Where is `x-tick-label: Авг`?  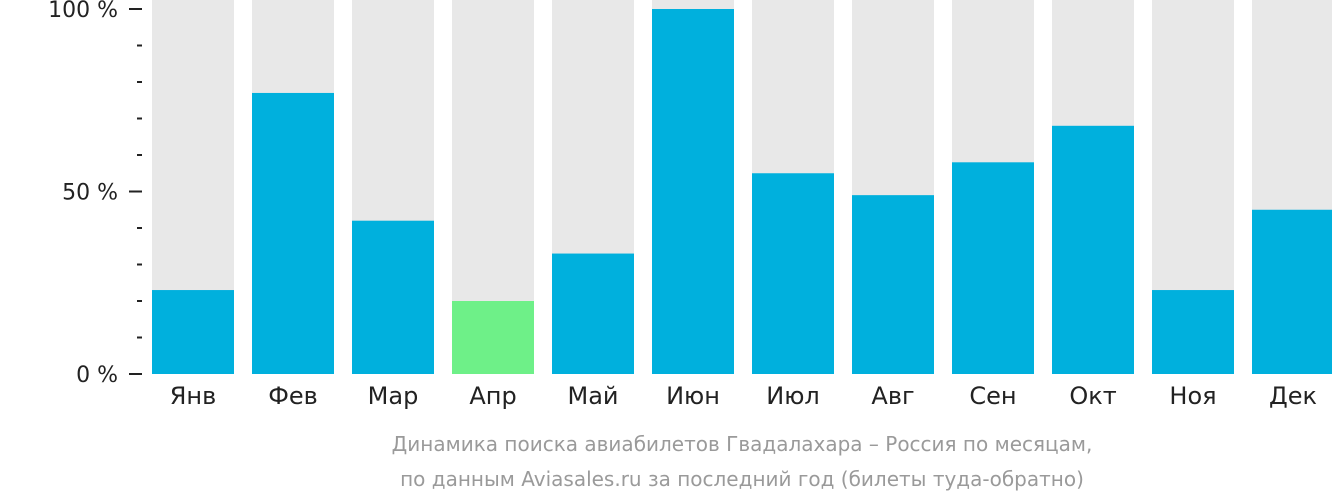
x-tick-label: Авг is located at coordinates (892, 396).